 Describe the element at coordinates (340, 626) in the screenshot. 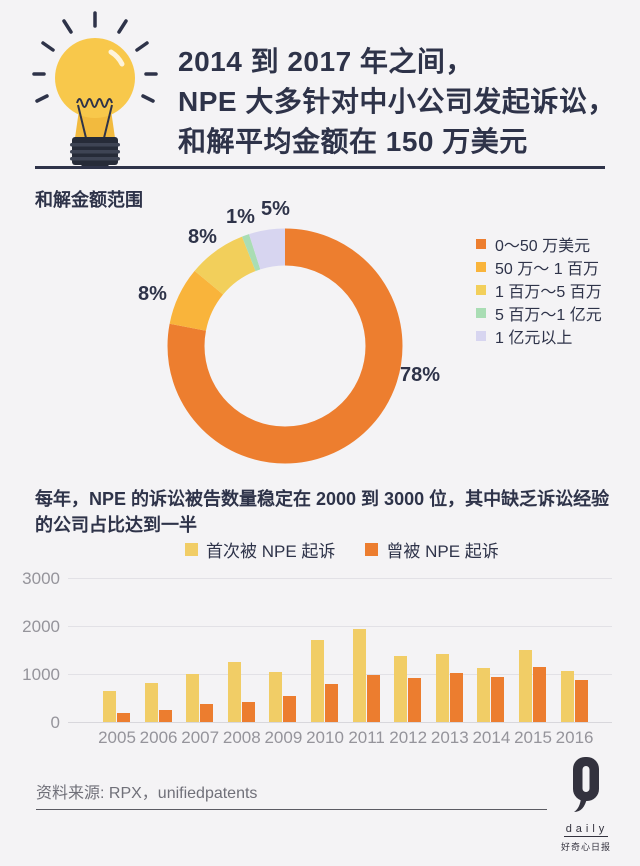

I see `grid-line-2000` at that location.